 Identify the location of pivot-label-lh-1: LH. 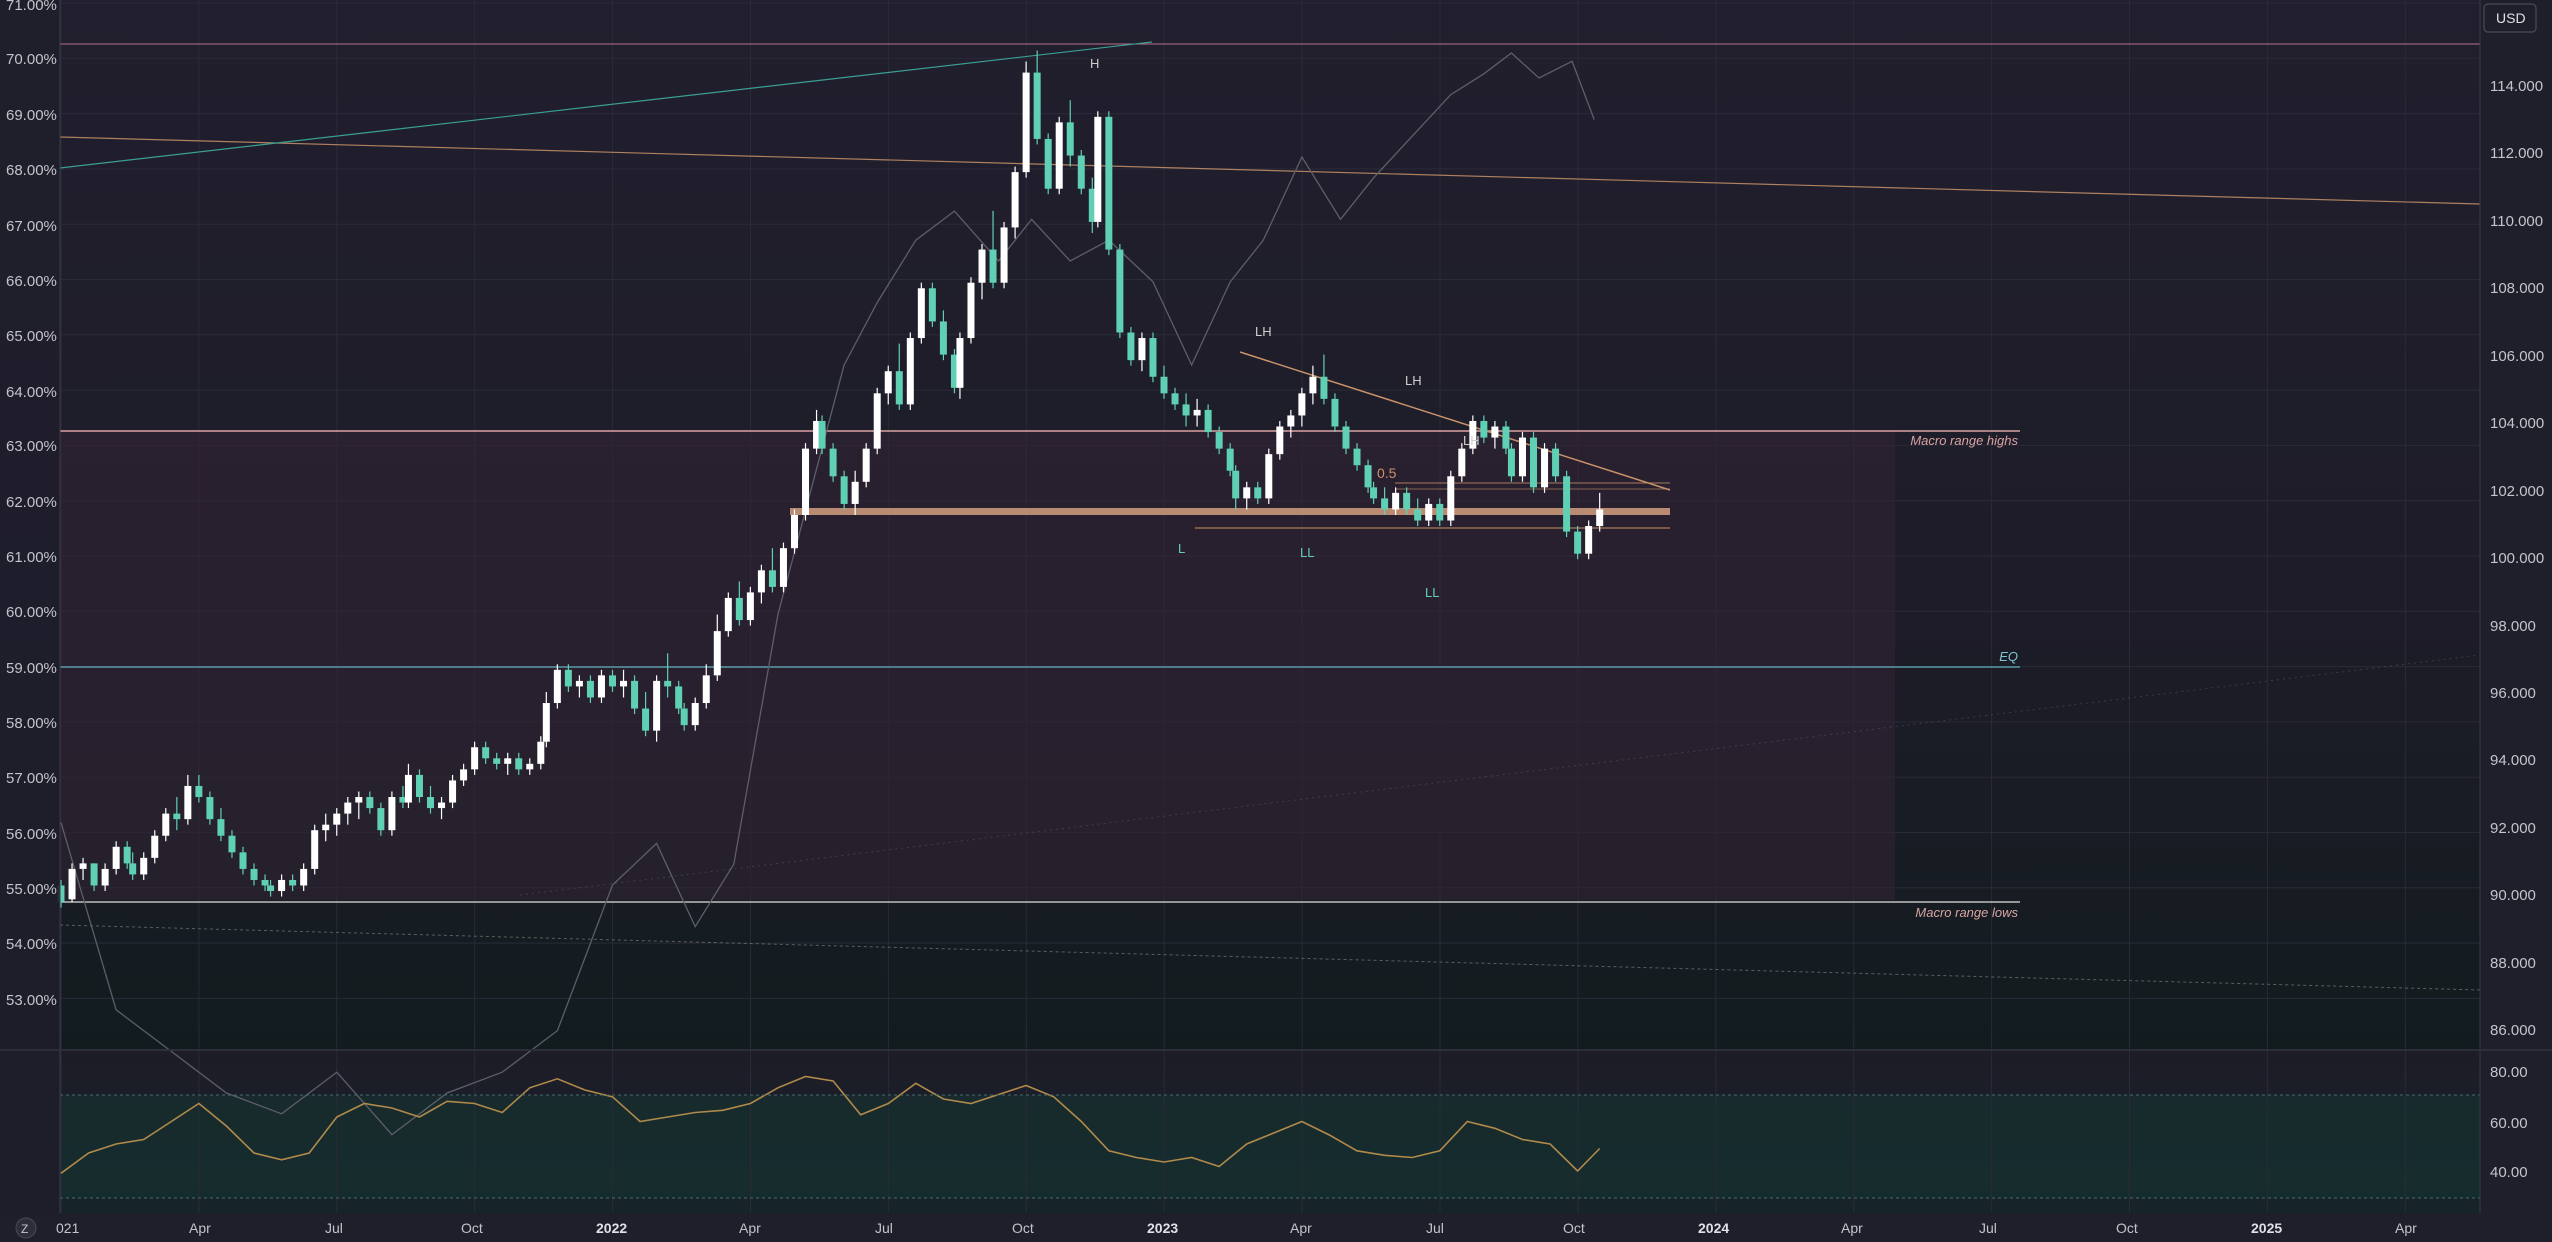
(1263, 331).